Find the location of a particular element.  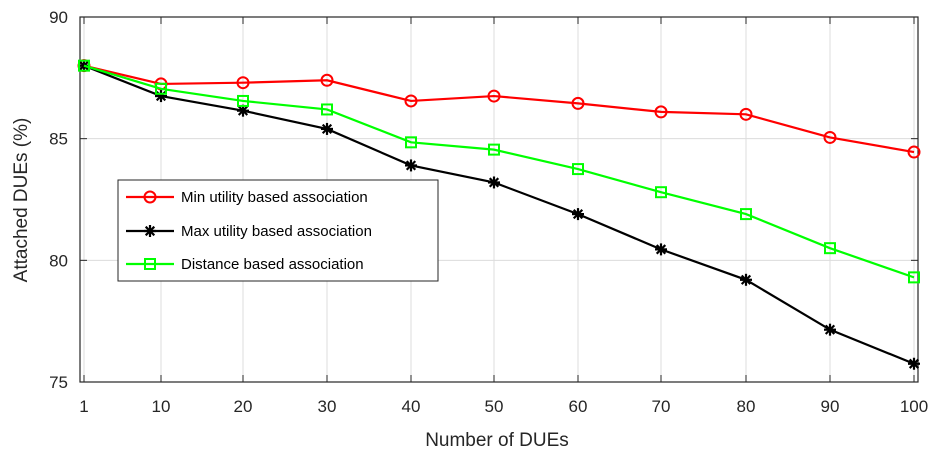

legend-label: Max utility based association is located at coordinates (276, 231).